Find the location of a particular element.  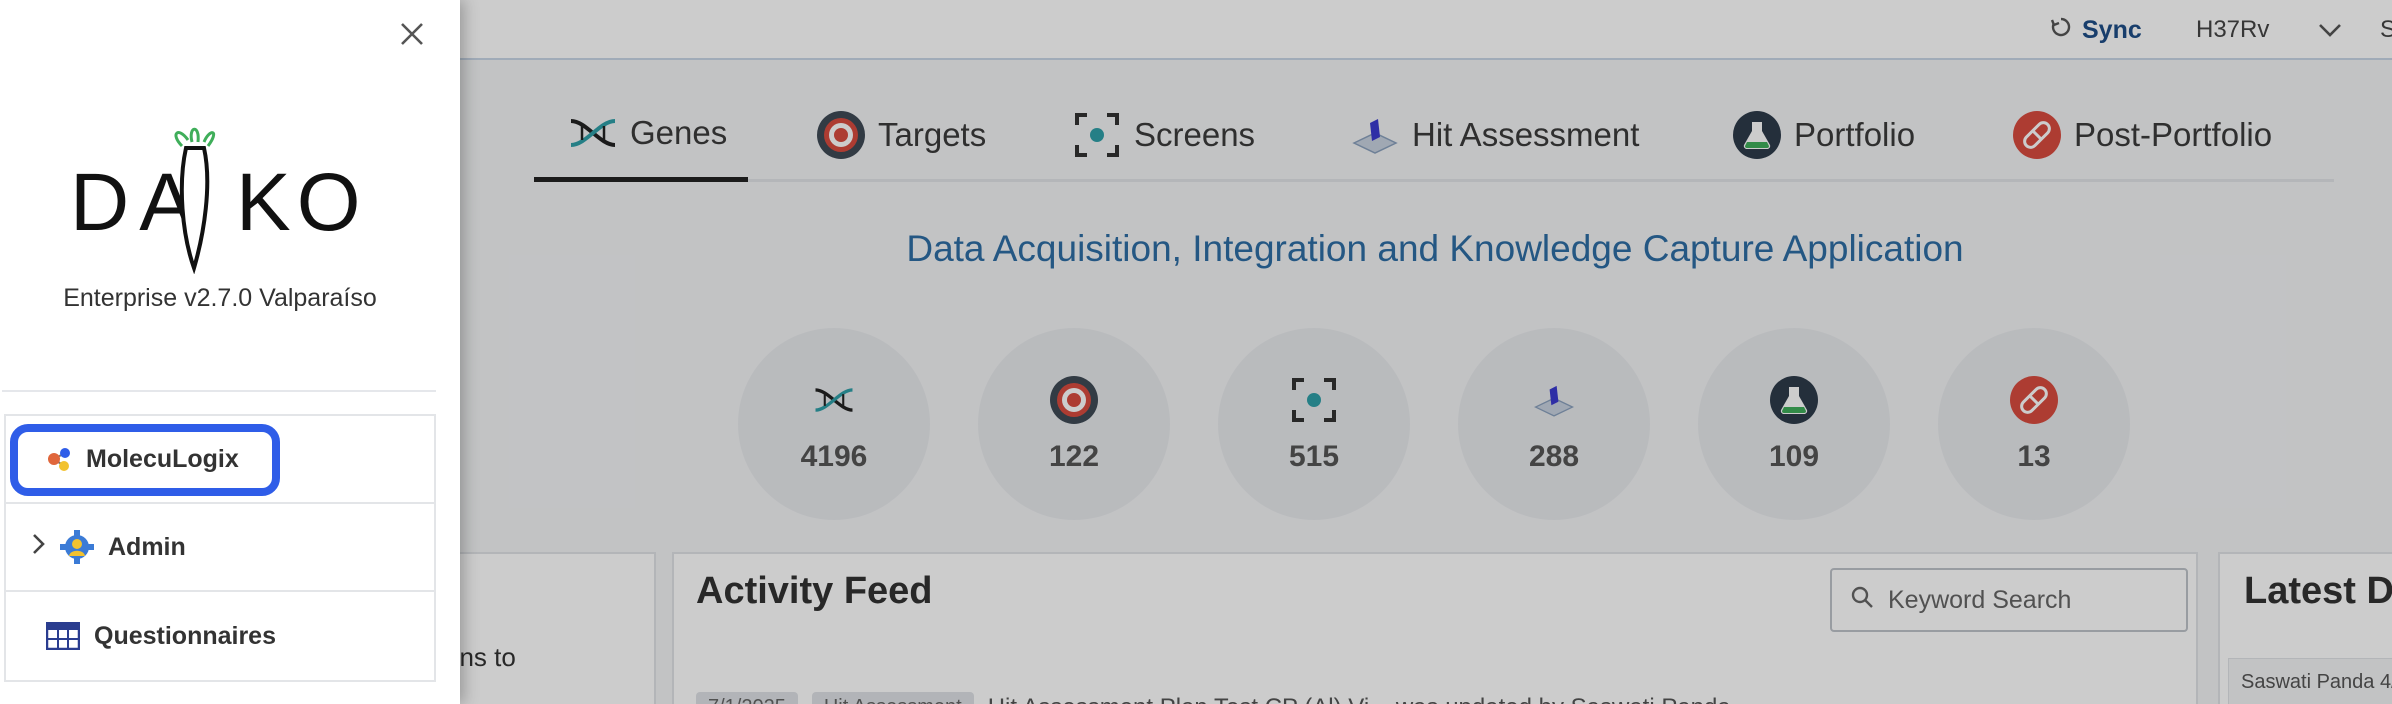

admin-gear-icon is located at coordinates (77, 547).